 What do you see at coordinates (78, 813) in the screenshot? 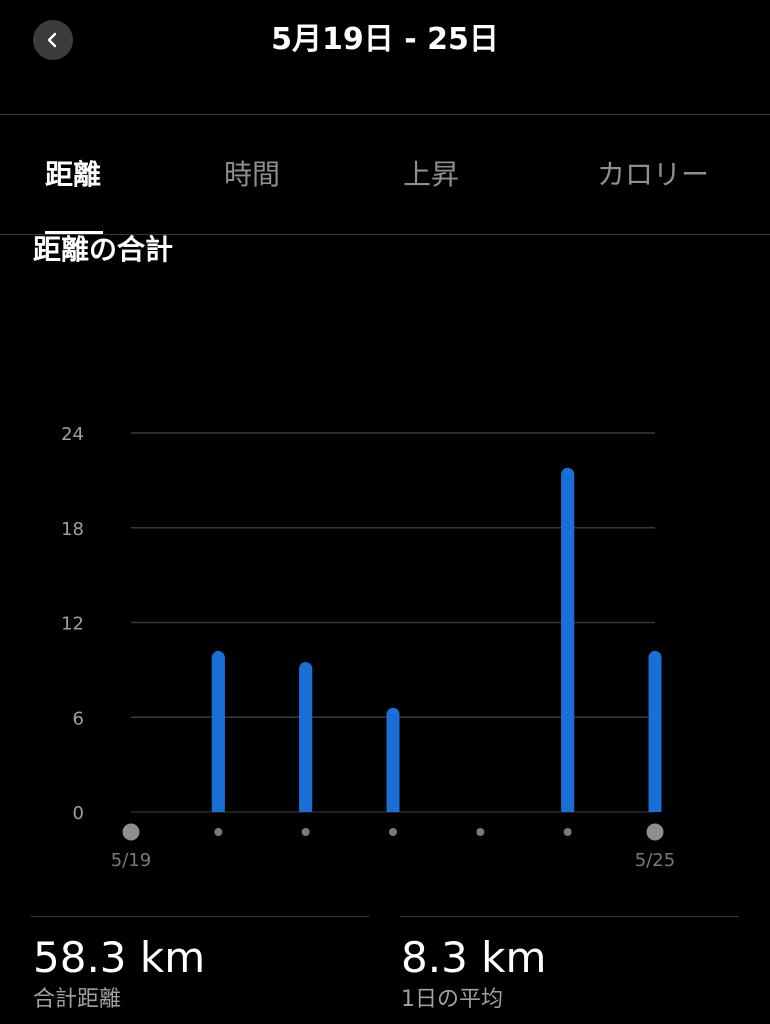
I see `y-tick-label: 0` at bounding box center [78, 813].